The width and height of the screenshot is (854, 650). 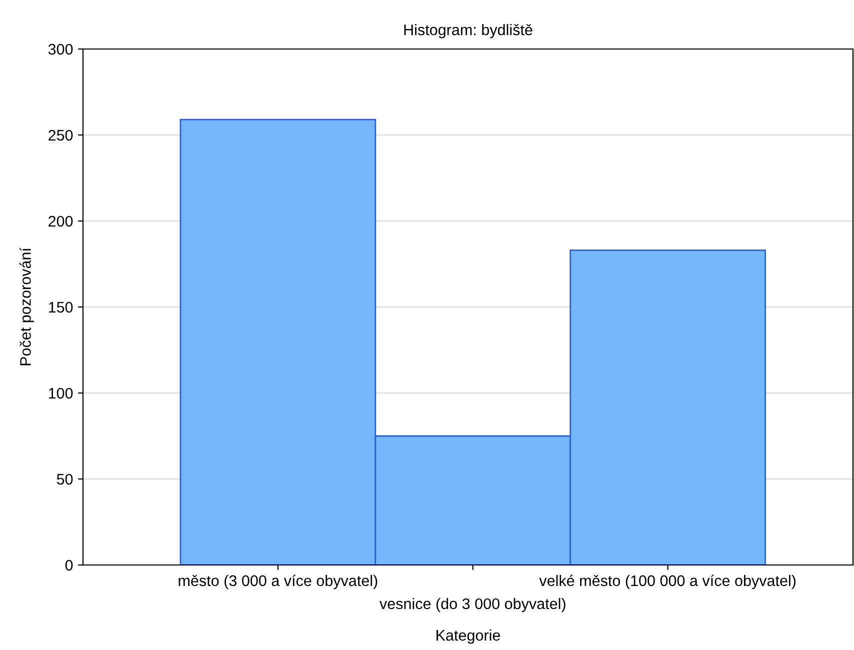 What do you see at coordinates (26, 307) in the screenshot?
I see `y-axis-title: Počet pozorování` at bounding box center [26, 307].